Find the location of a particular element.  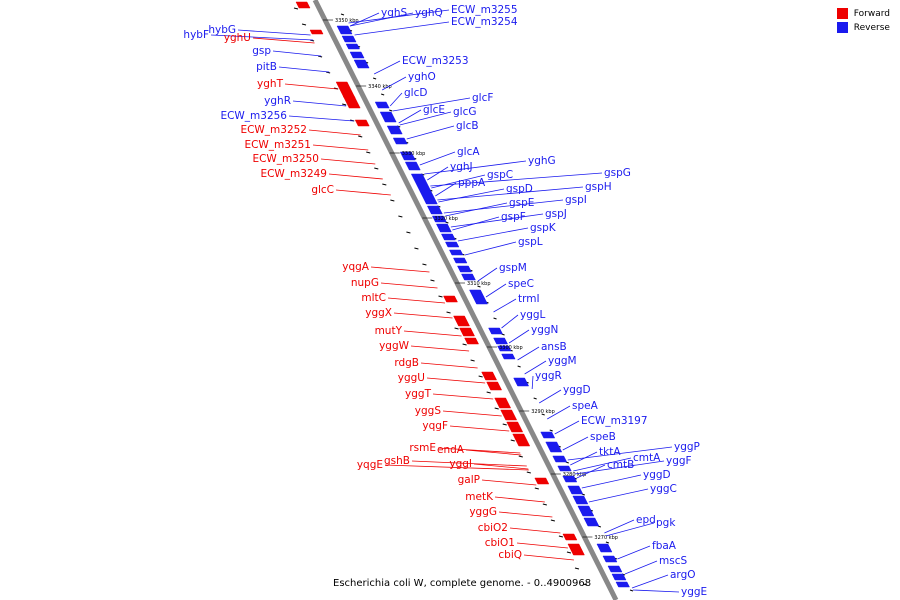

reverse-gene-label: gspK is located at coordinates (543, 228).